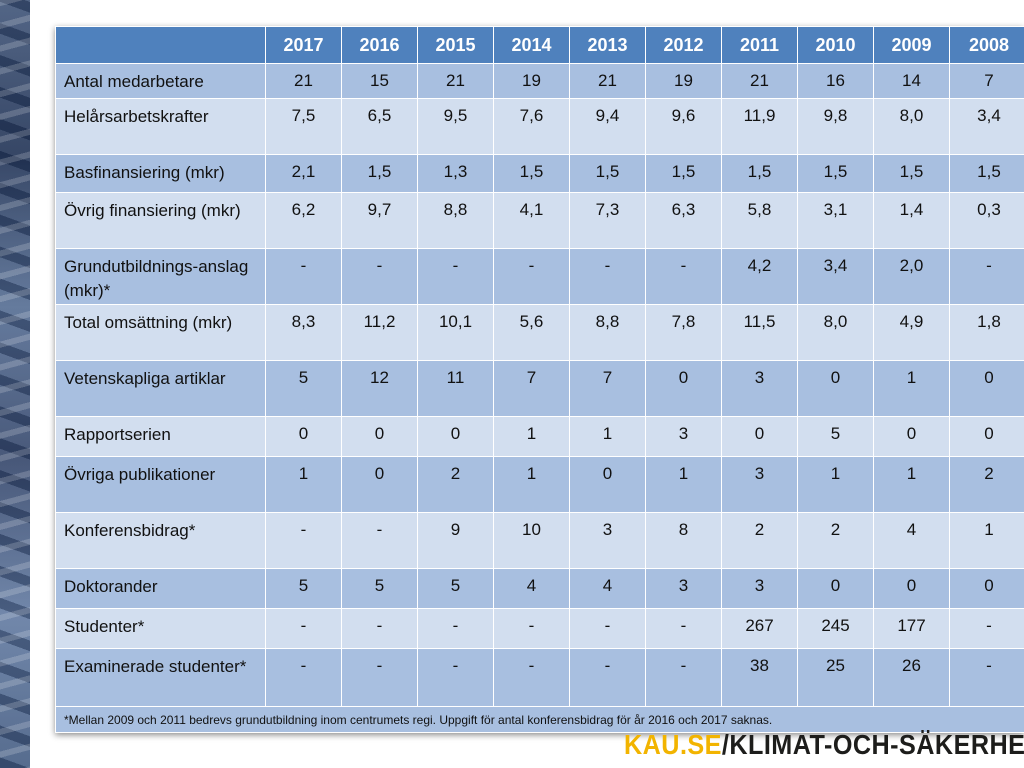  What do you see at coordinates (759, 332) in the screenshot?
I see `value-cell: 11,5` at bounding box center [759, 332].